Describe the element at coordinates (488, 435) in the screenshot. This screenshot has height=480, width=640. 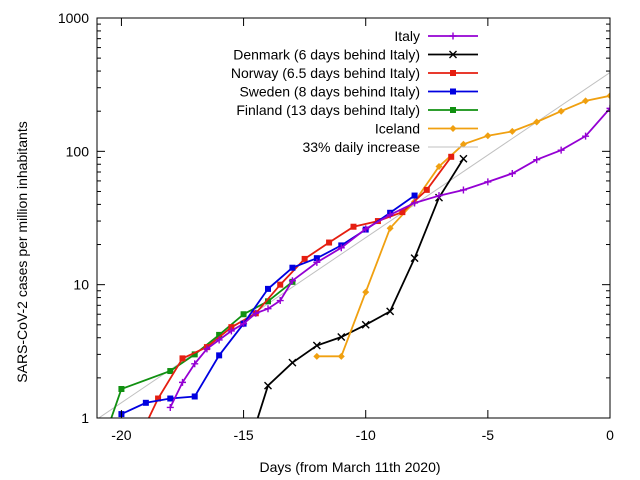
I see `x-tick-label: -5` at that location.